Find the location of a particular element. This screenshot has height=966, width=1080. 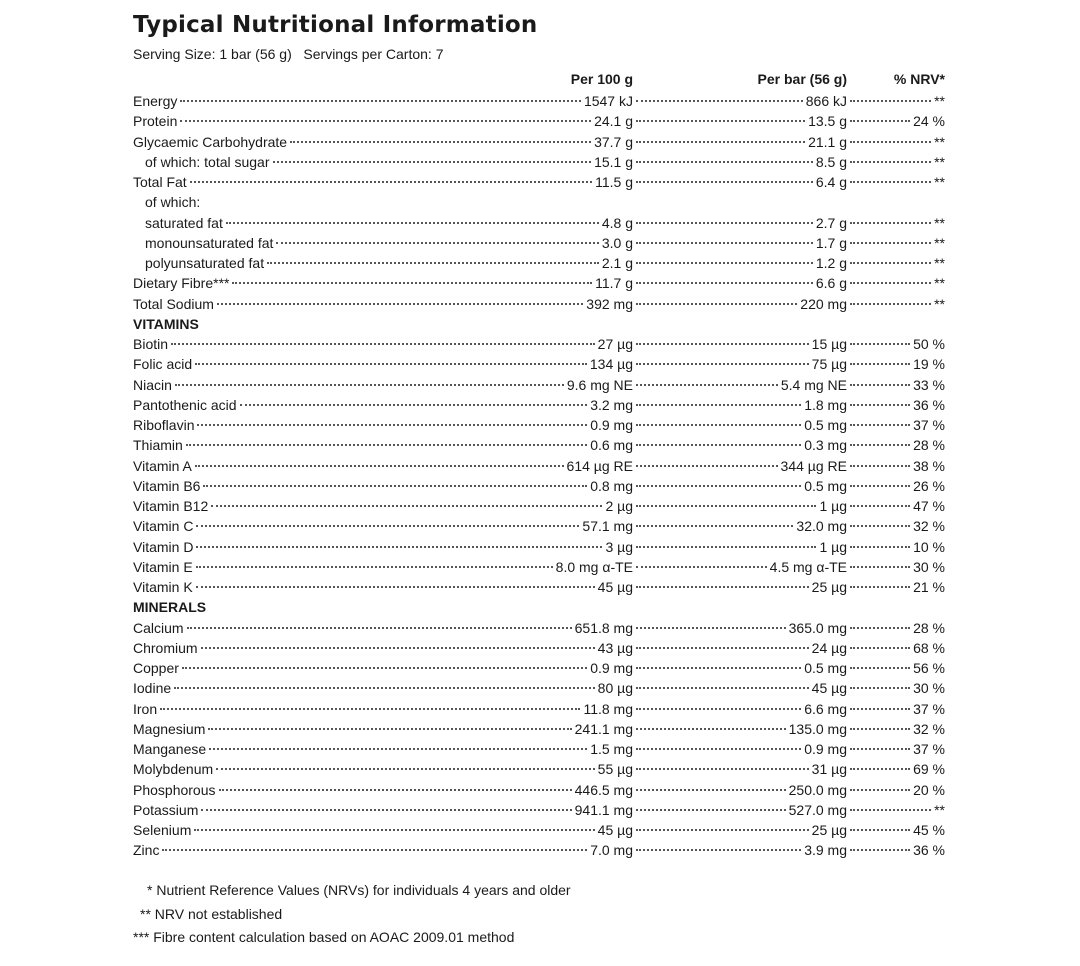

row-label: polyunsaturated fat is located at coordinates (205, 263).